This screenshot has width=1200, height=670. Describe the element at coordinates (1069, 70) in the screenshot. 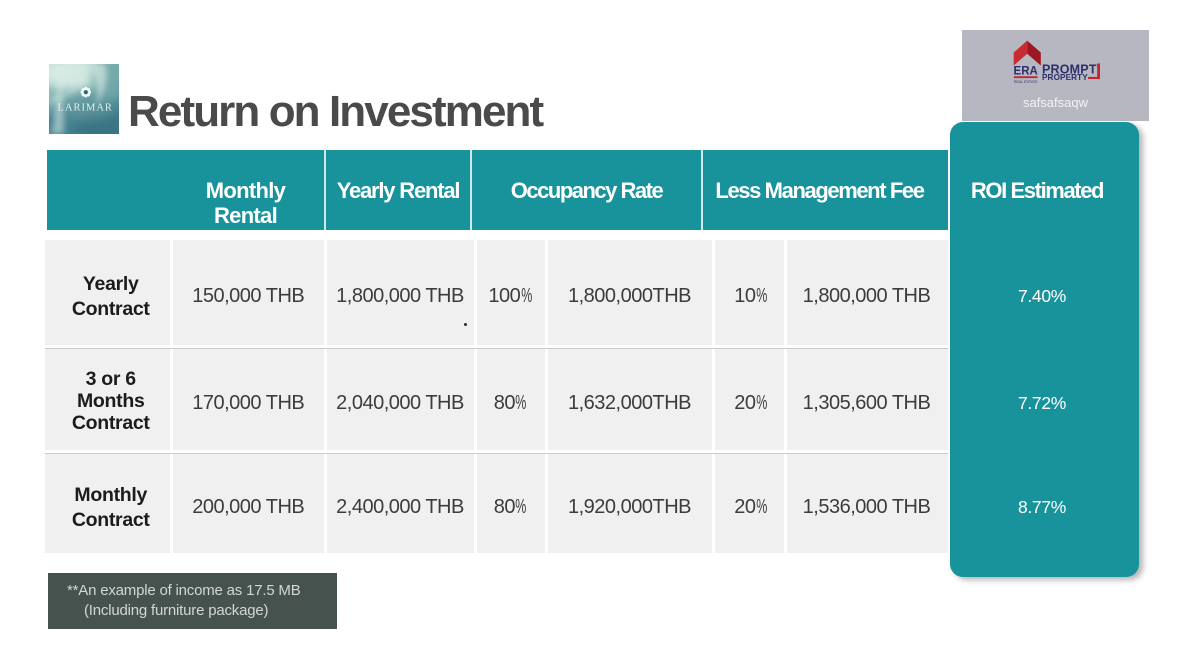

I see `svg-text: PROMPT` at that location.